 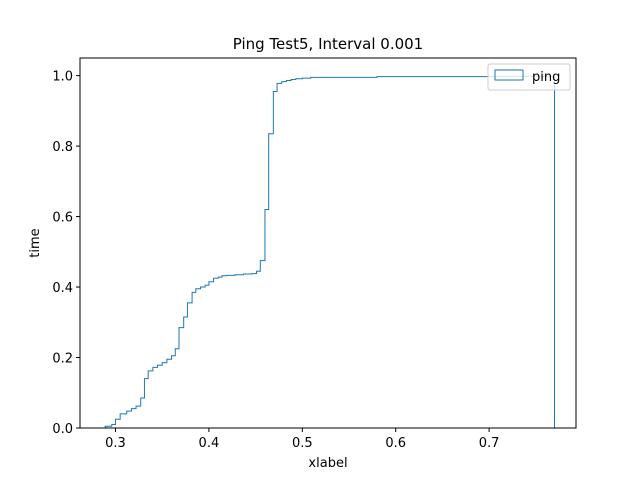 What do you see at coordinates (66, 253) in the screenshot?
I see `y-axis: 0.0 0.2 0.4 0.6 0.8 1.0` at bounding box center [66, 253].